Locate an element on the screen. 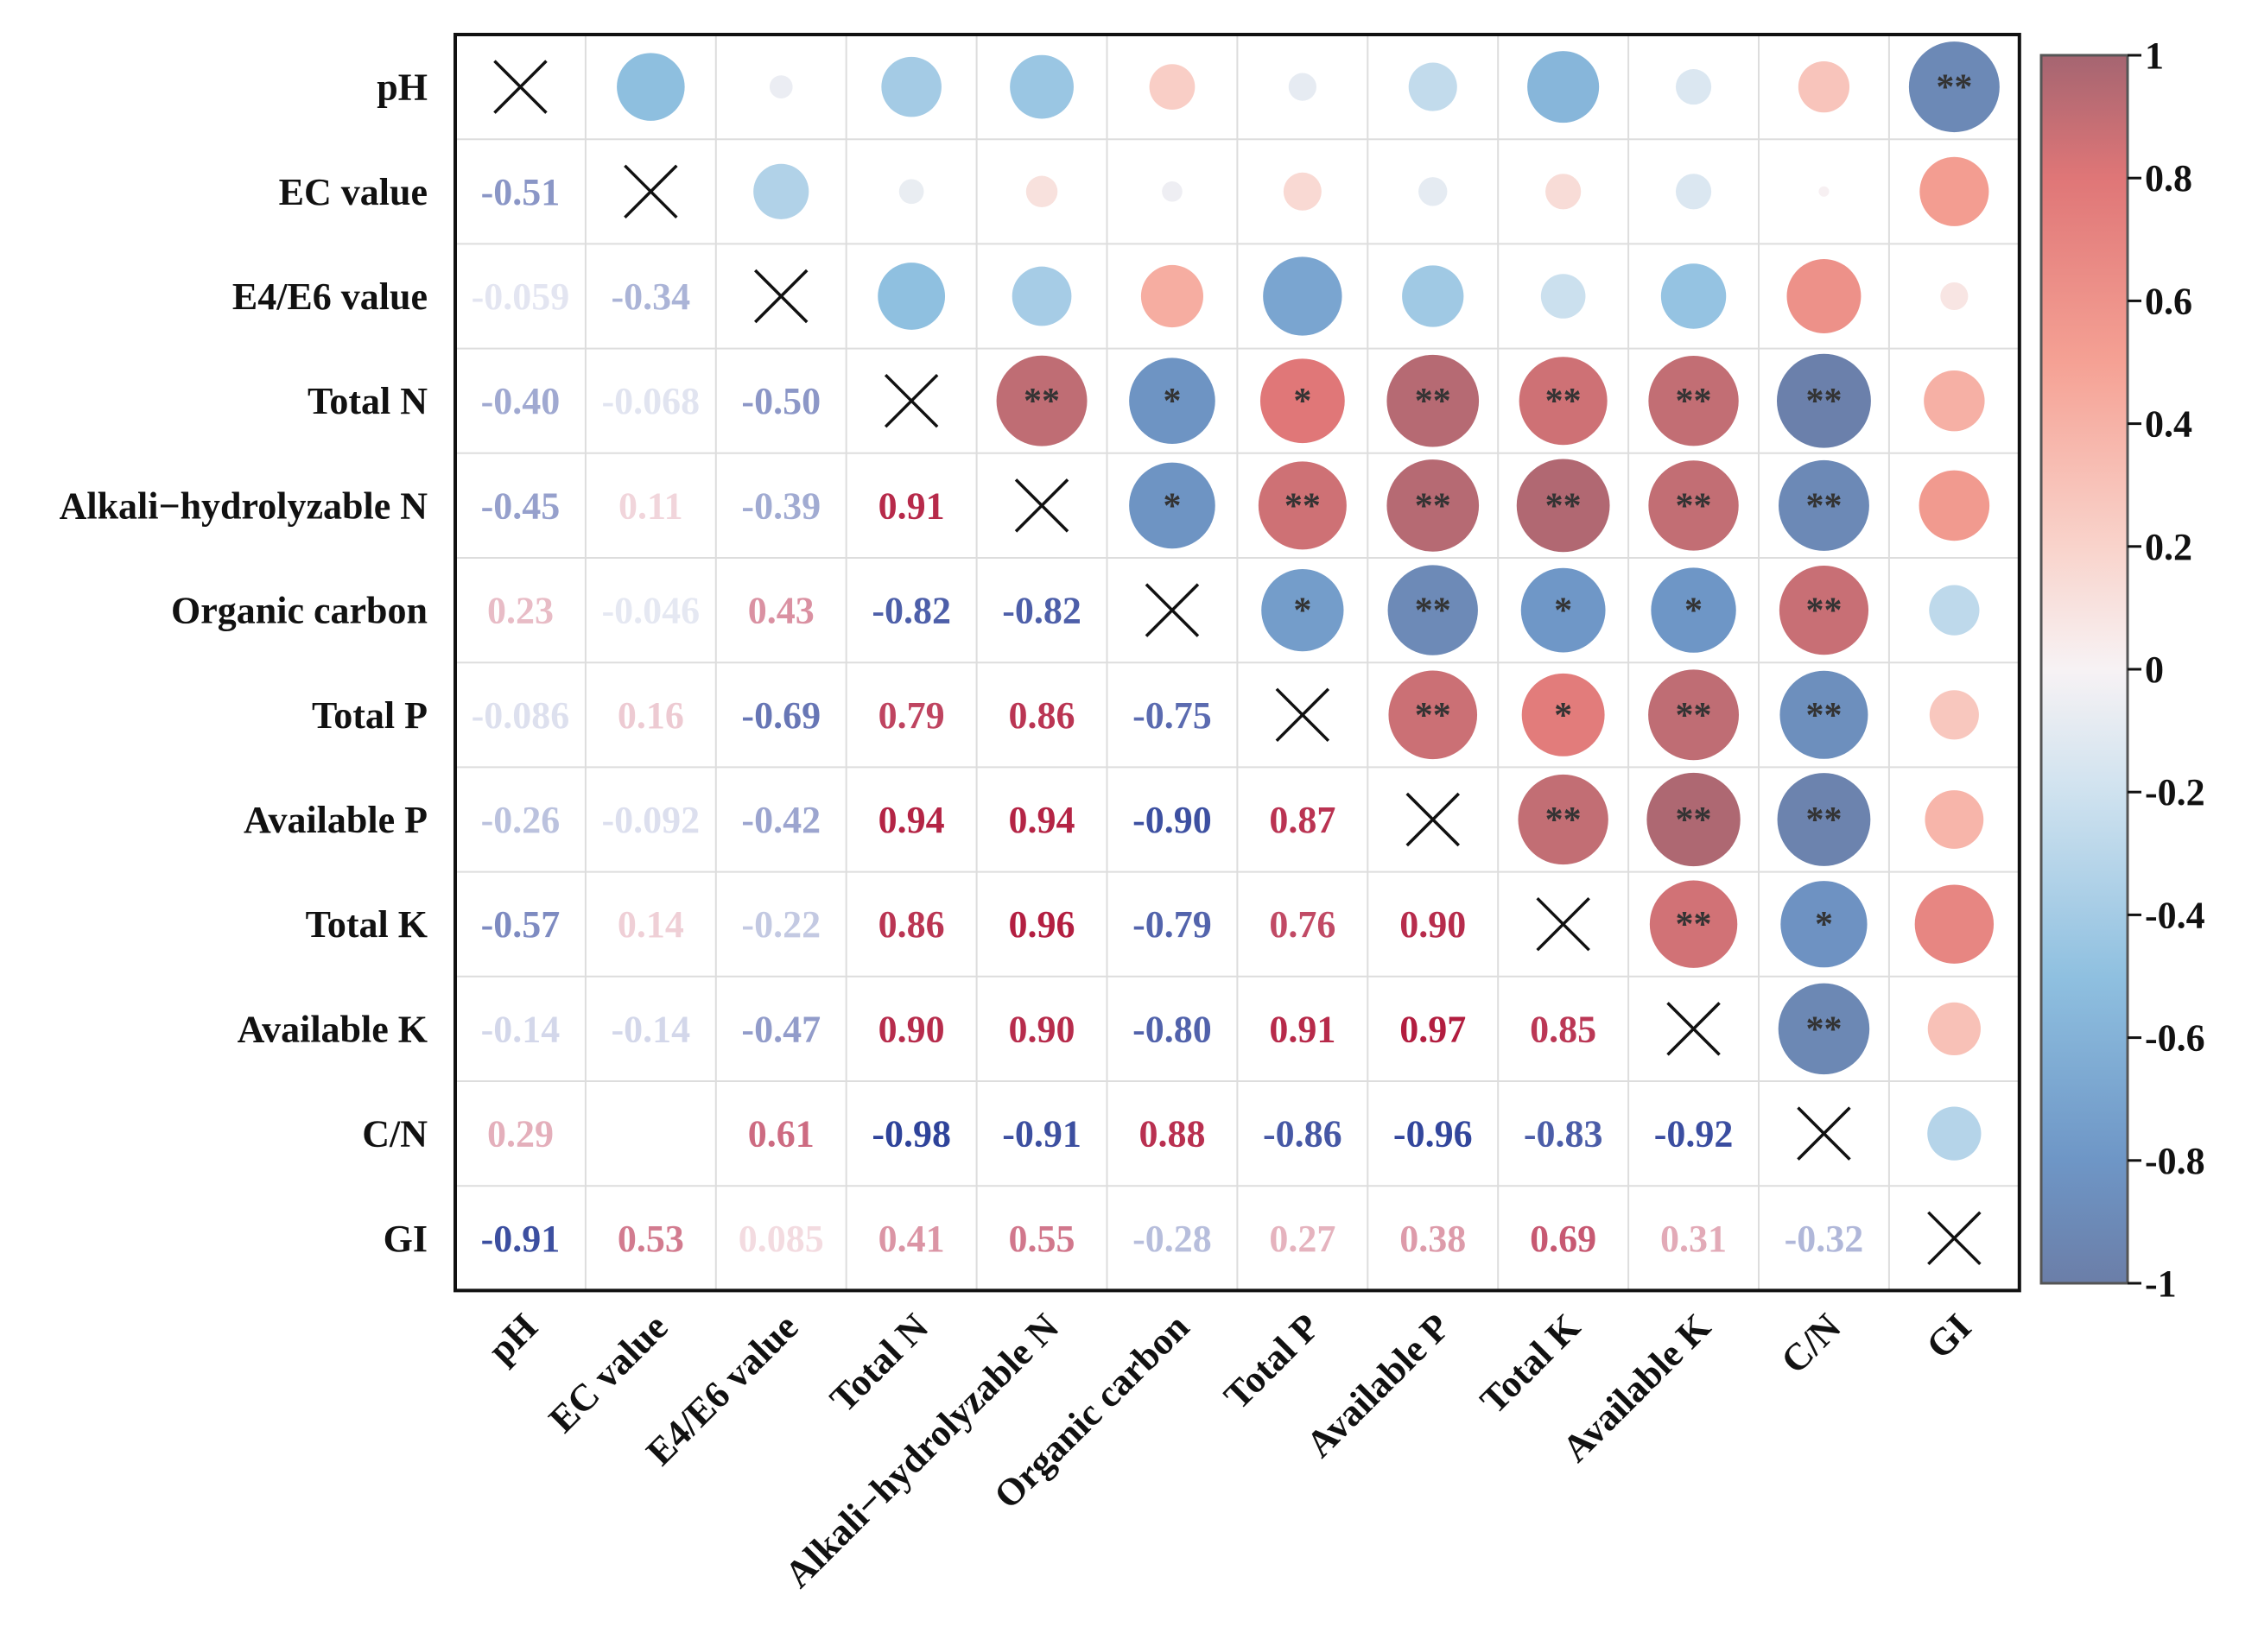 This screenshot has width=2258, height=1652. row-label: Available P is located at coordinates (336, 820).